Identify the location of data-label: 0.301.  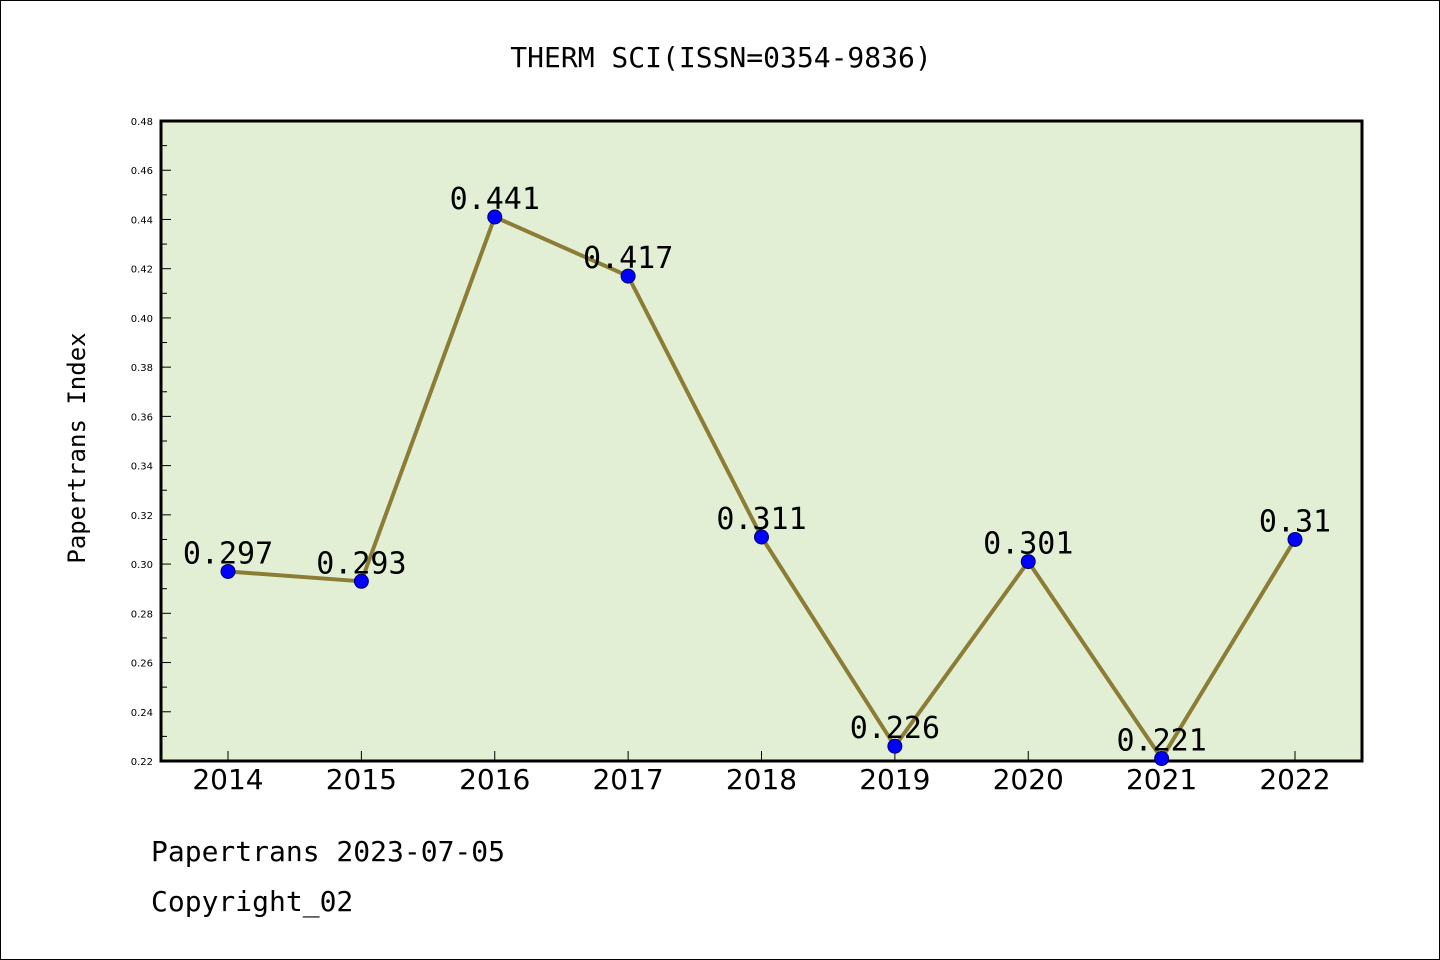
(1028, 544).